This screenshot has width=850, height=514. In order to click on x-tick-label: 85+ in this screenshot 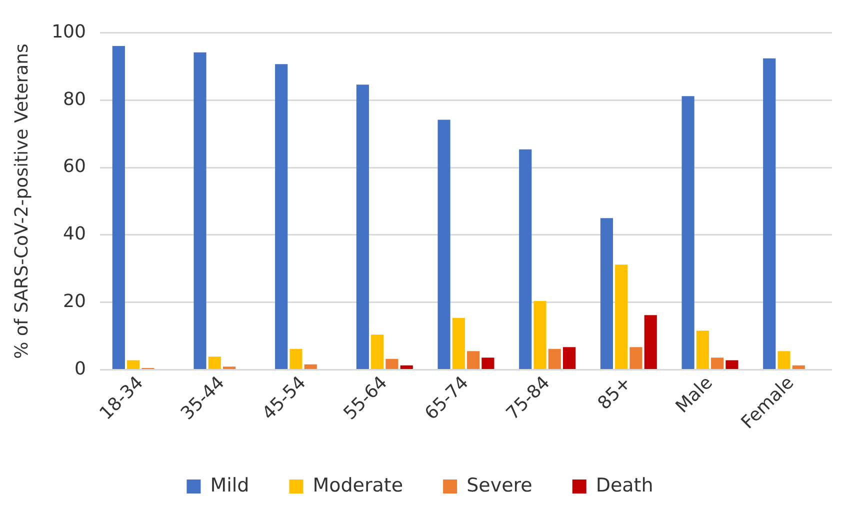, I will do `click(615, 393)`.